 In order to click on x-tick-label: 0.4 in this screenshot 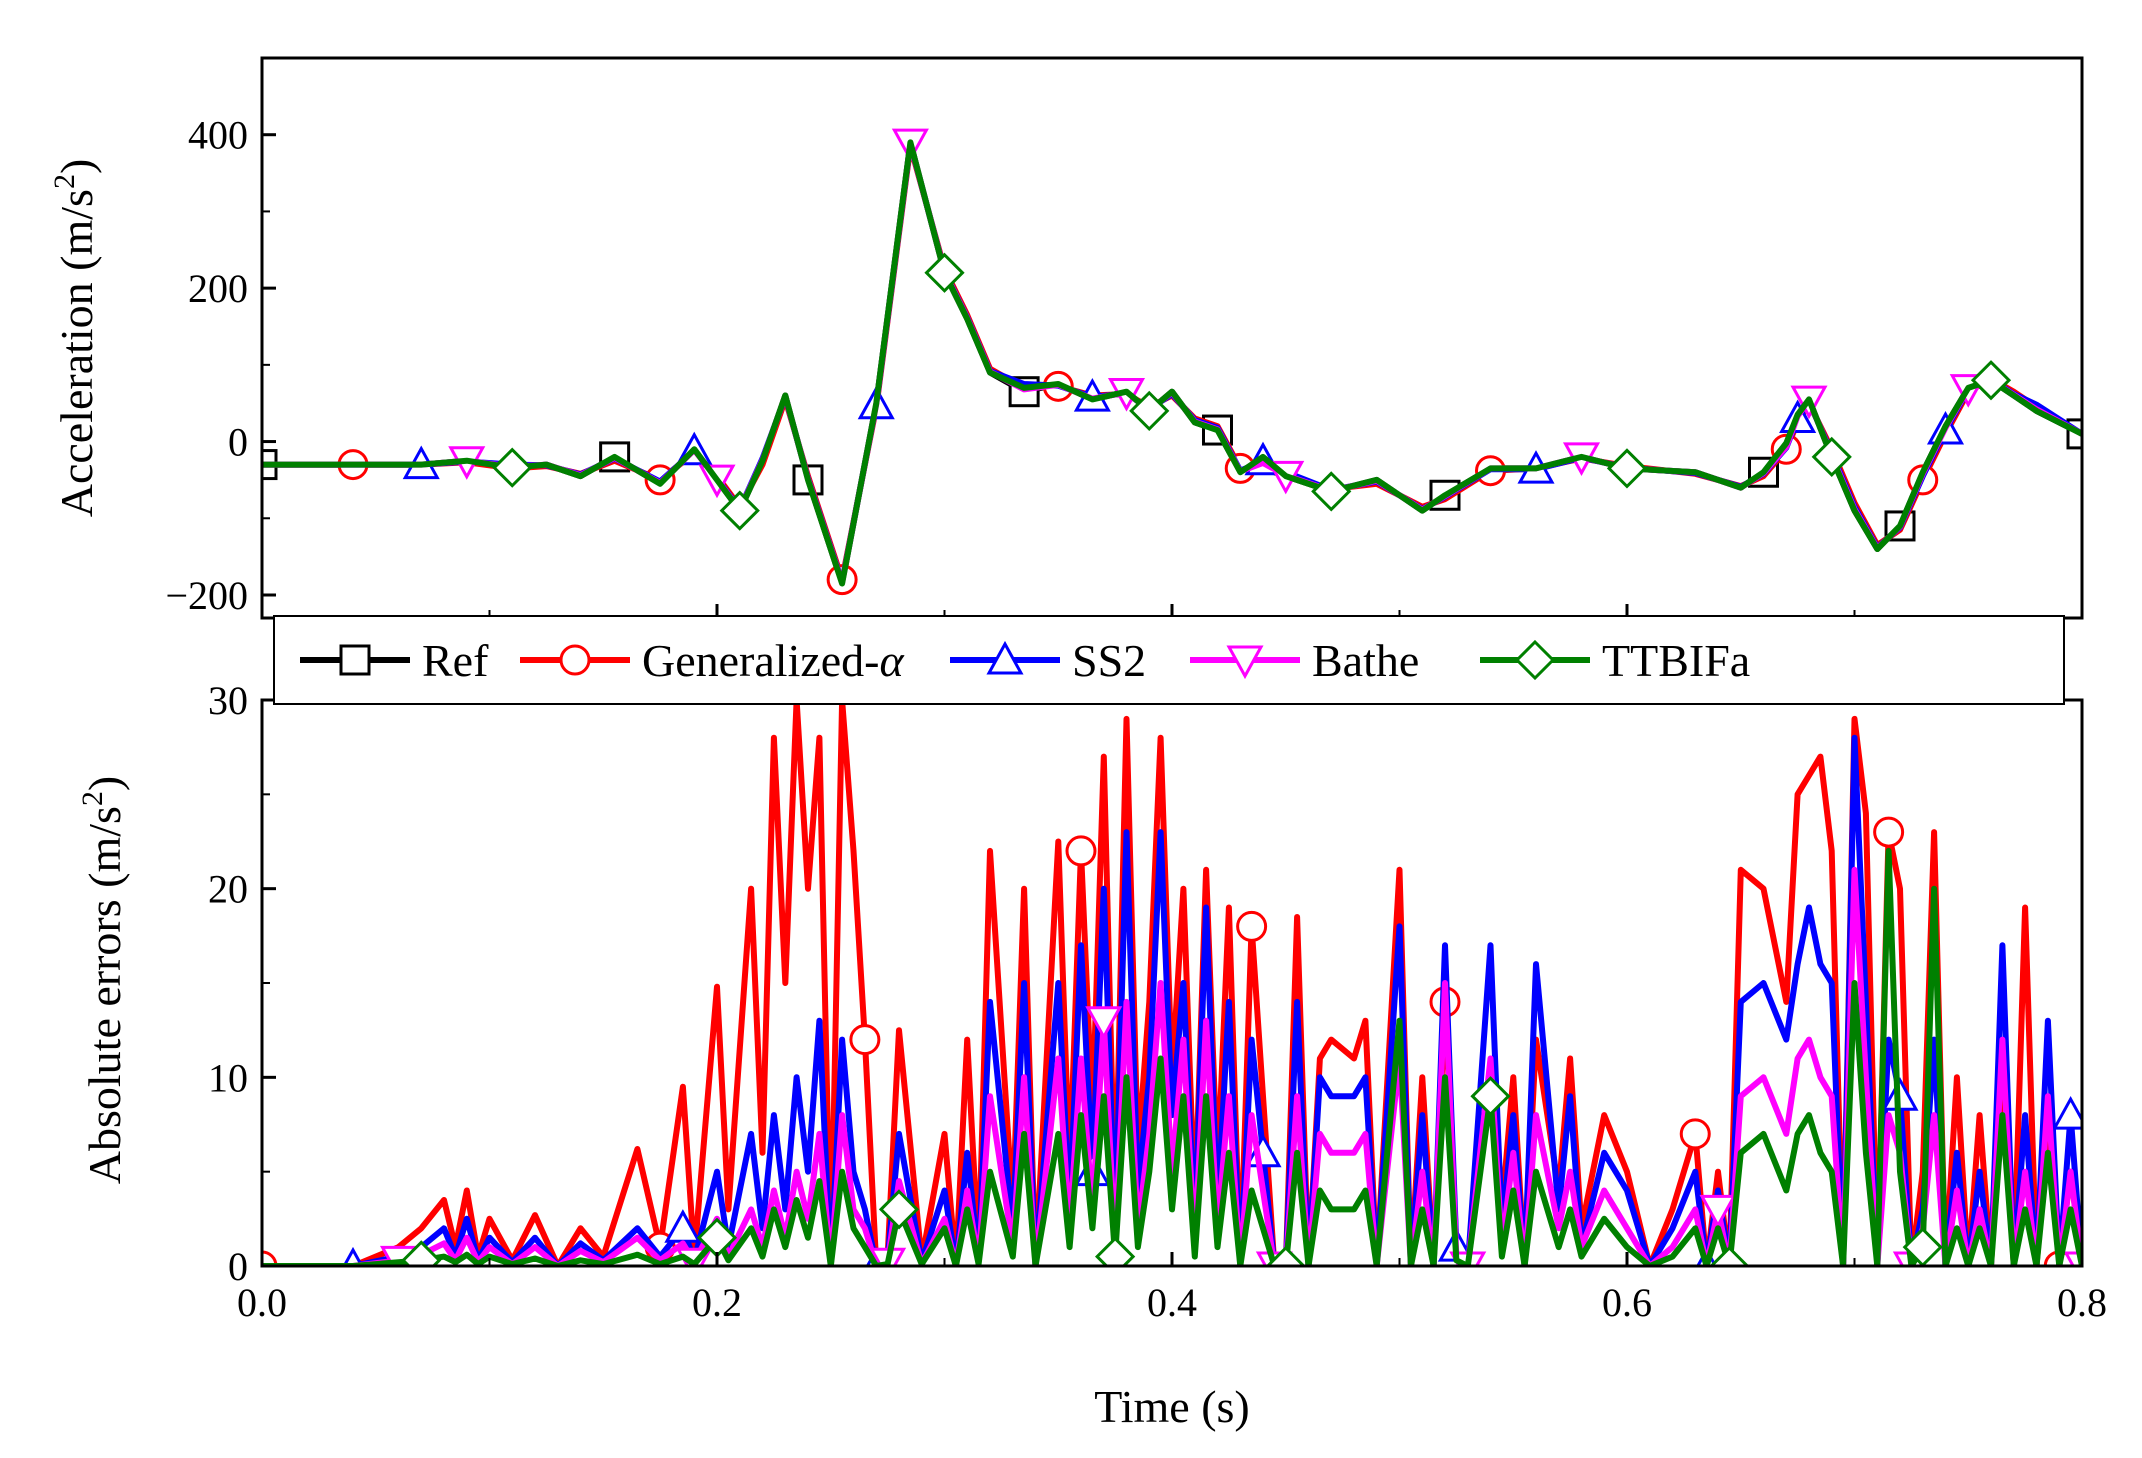, I will do `click(1172, 1302)`.